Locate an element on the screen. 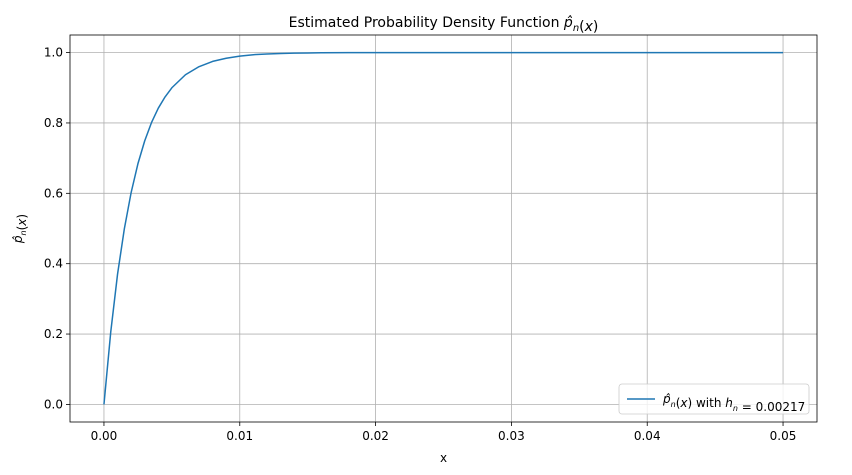  legend-box is located at coordinates (714, 399).